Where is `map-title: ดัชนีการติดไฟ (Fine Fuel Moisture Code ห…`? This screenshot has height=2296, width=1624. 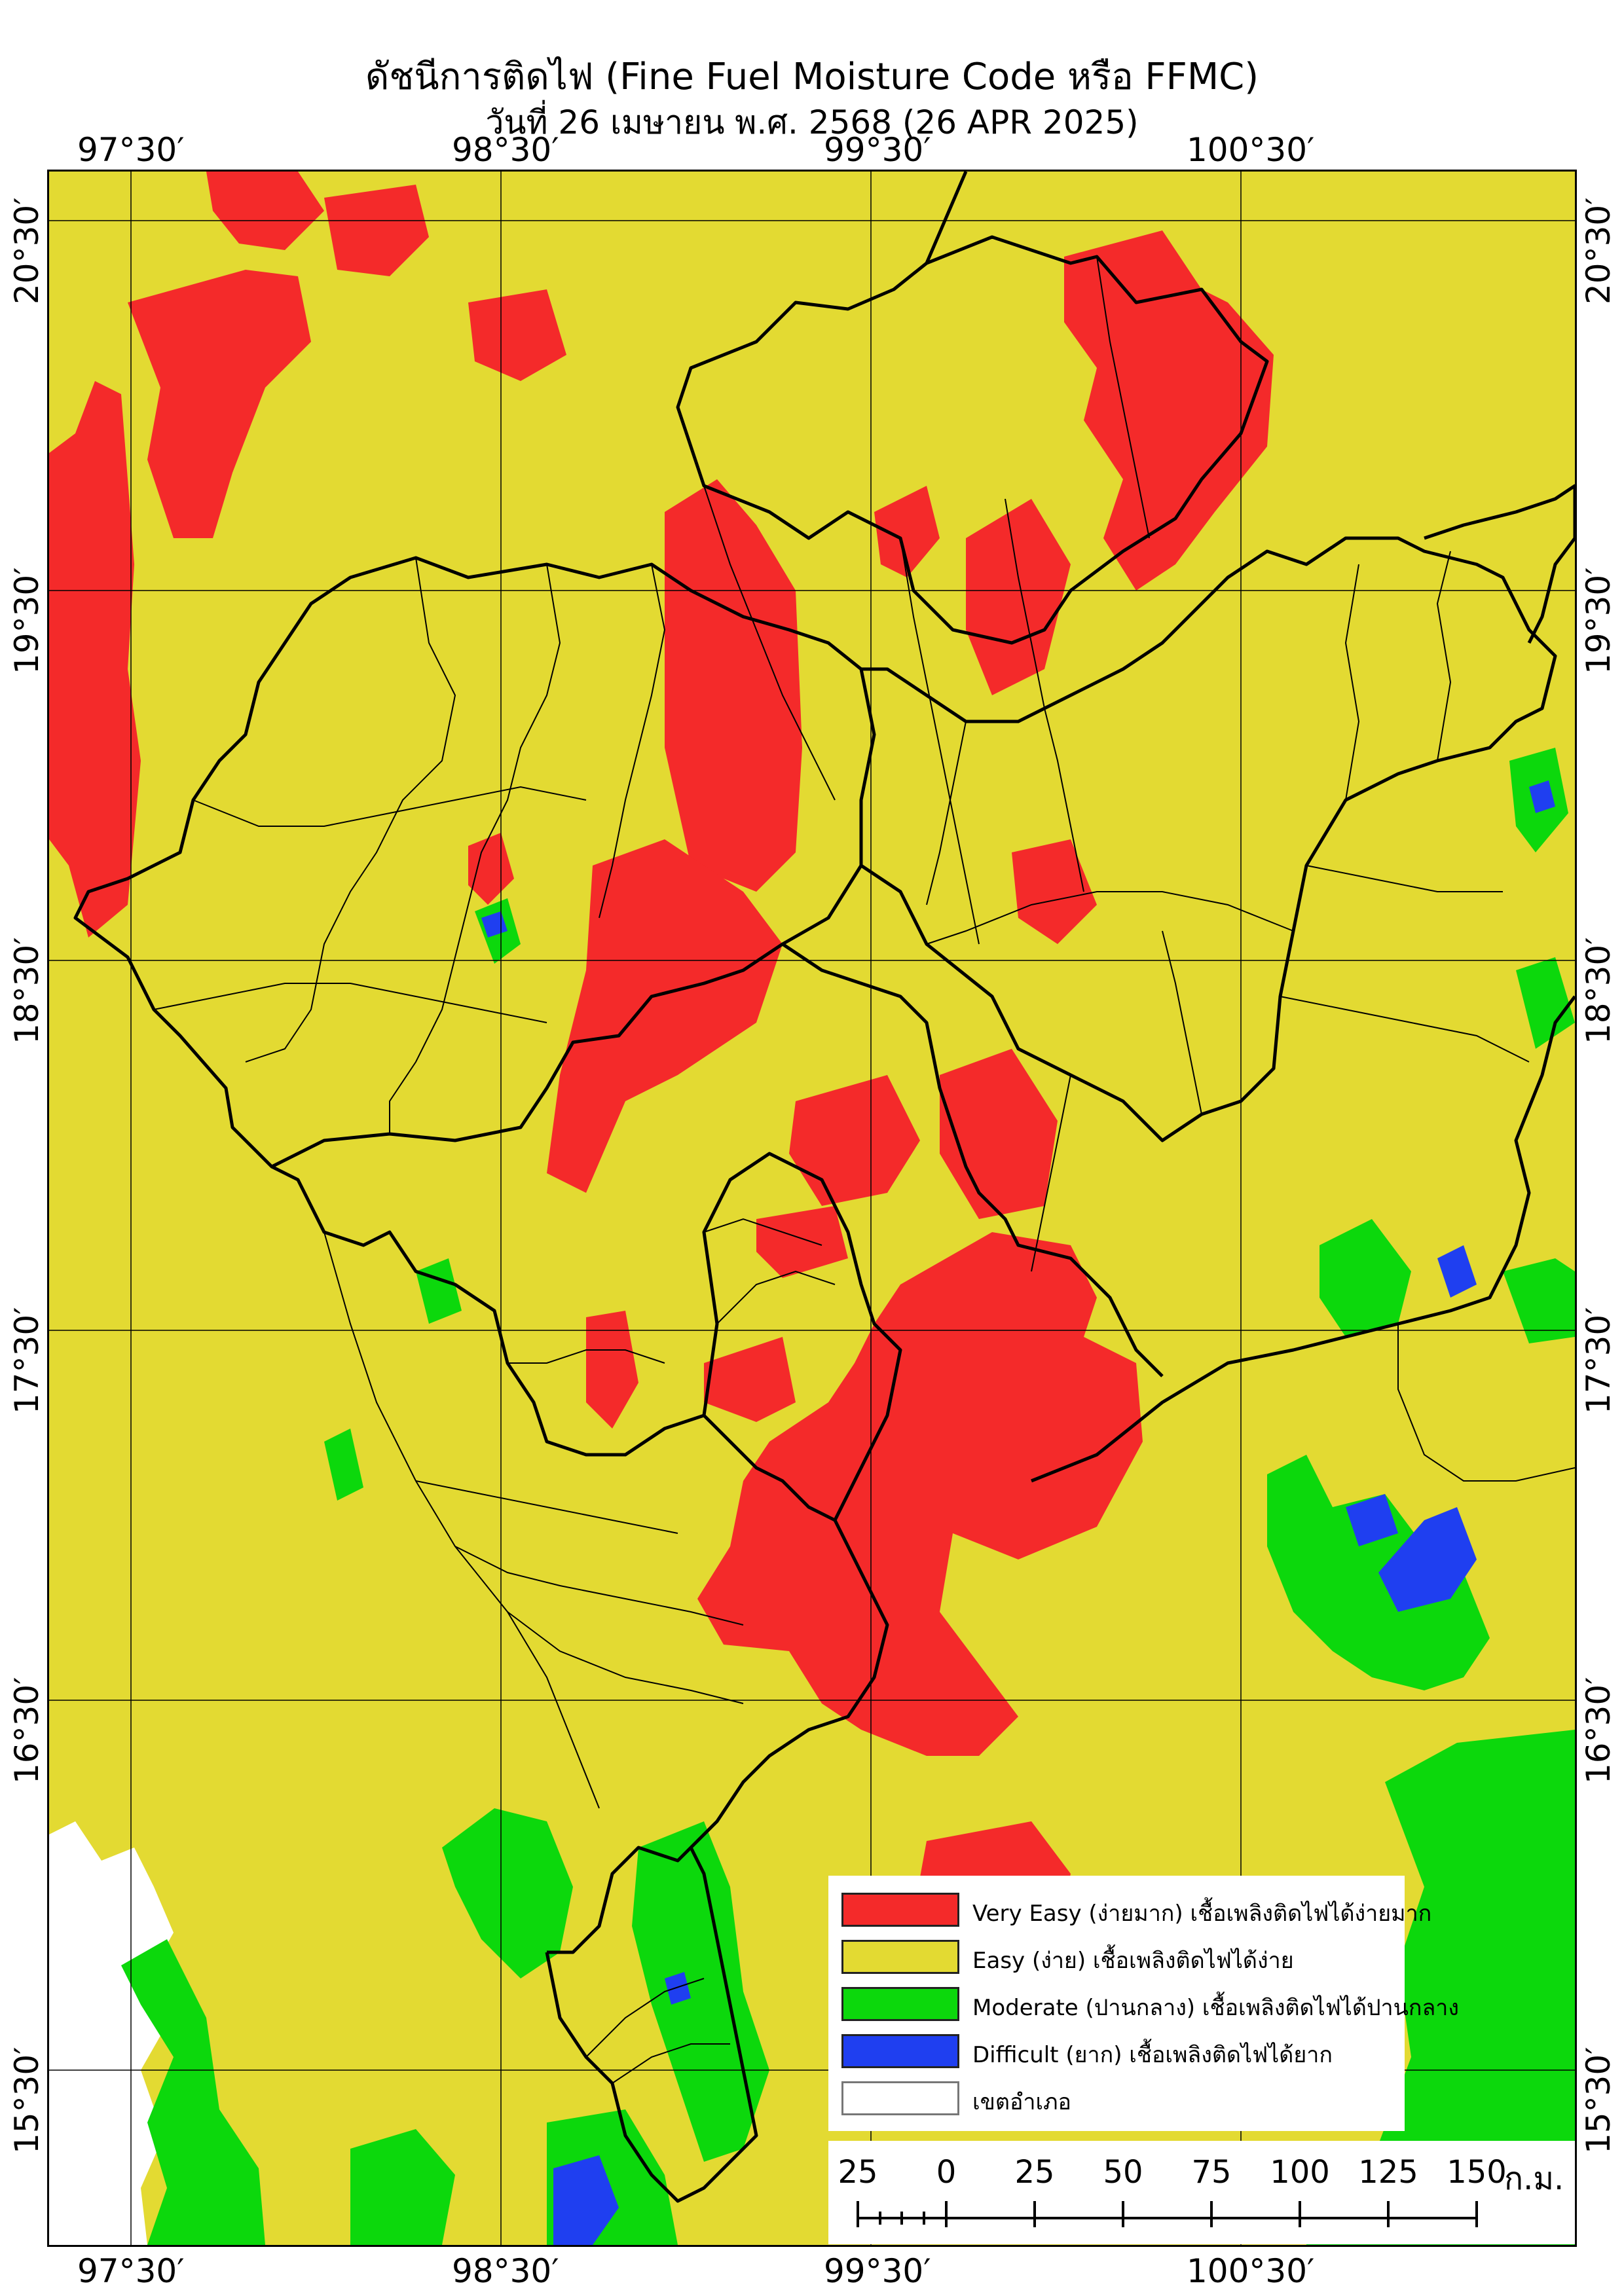
map-title: ดัชนีการติดไฟ (Fine Fuel Moisture Code ห… is located at coordinates (812, 77).